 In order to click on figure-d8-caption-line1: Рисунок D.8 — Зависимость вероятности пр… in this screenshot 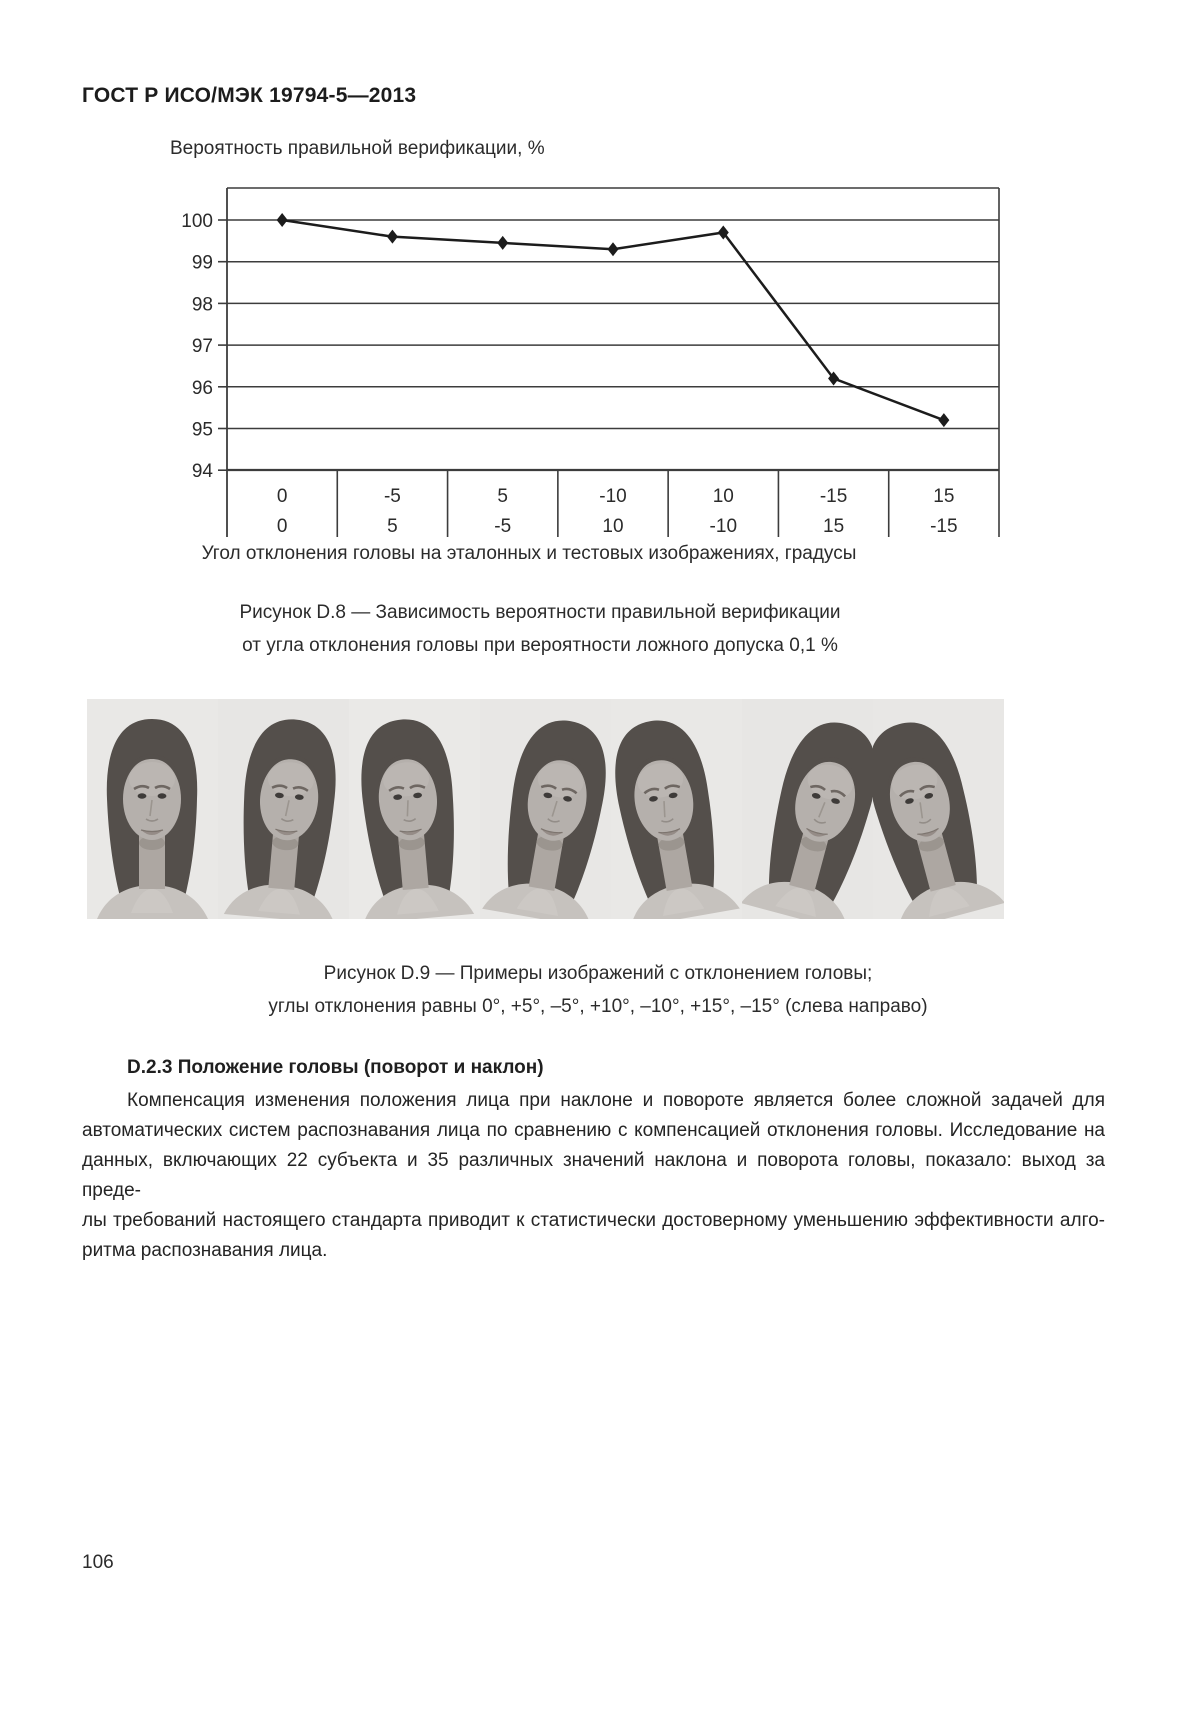, I will do `click(540, 612)`.